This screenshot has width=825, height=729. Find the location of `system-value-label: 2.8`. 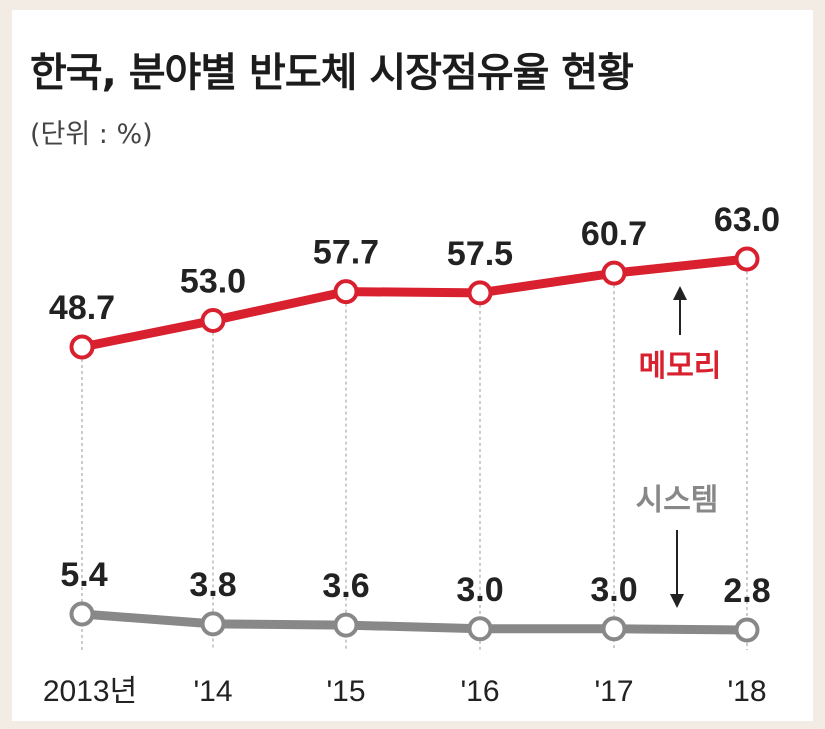

system-value-label: 2.8 is located at coordinates (746, 591).